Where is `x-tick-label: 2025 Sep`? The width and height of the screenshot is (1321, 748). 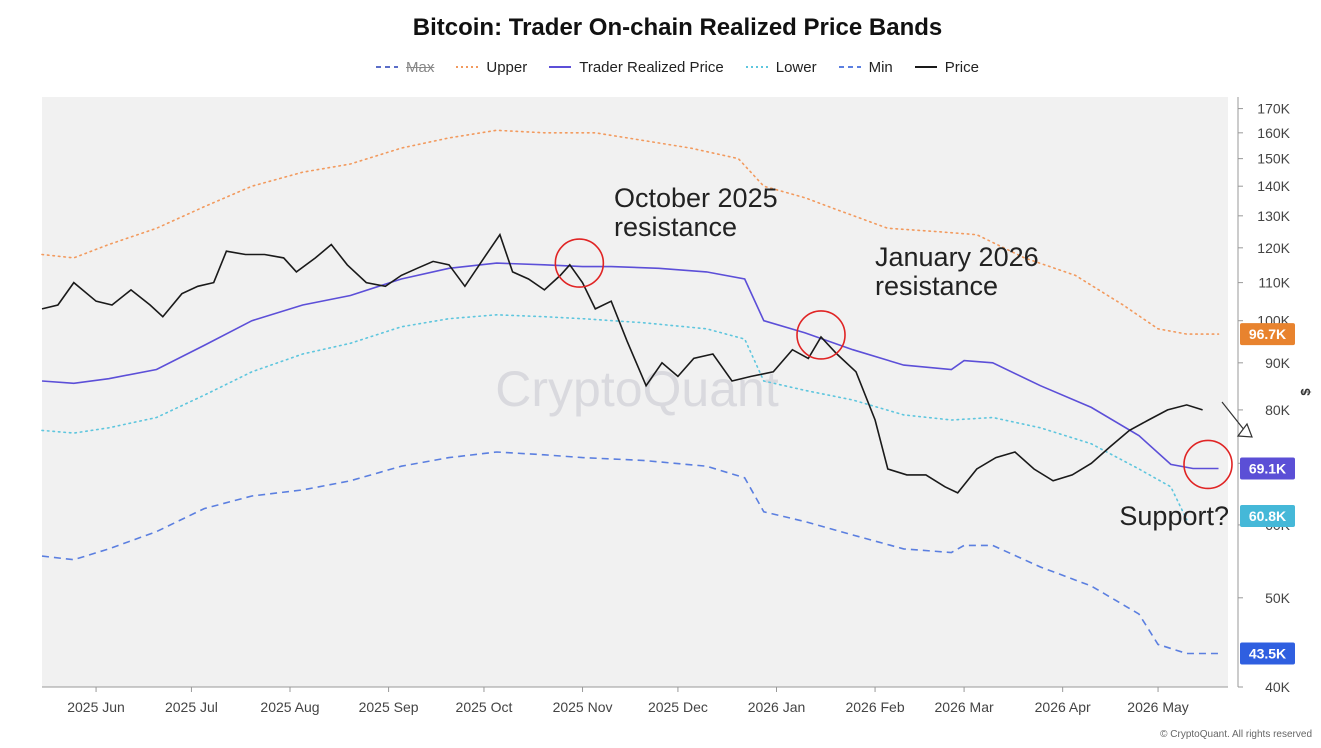 x-tick-label: 2025 Sep is located at coordinates (389, 707).